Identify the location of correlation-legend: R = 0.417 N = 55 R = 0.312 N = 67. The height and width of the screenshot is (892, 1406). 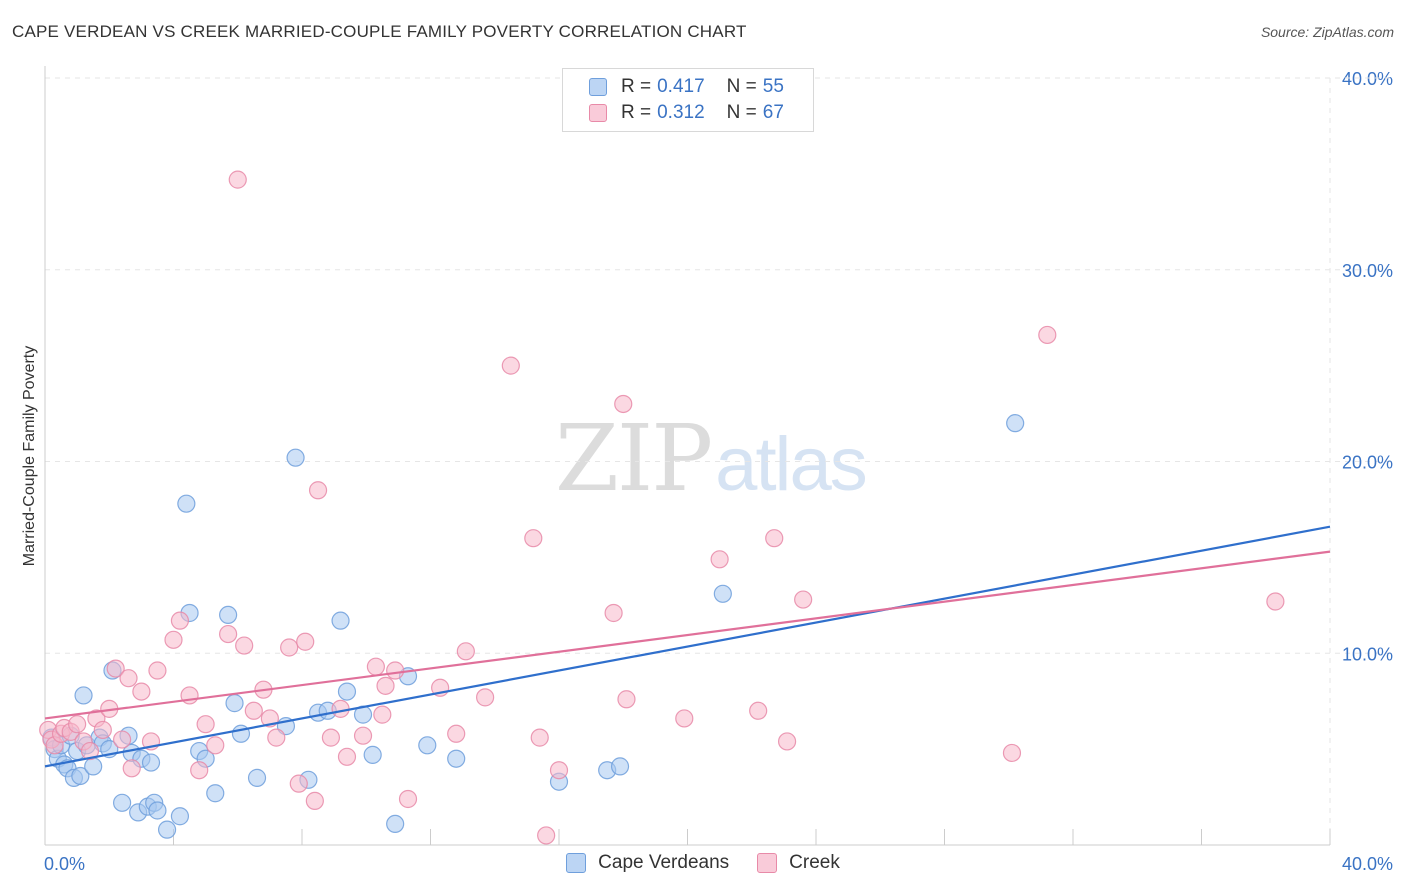
(688, 100).